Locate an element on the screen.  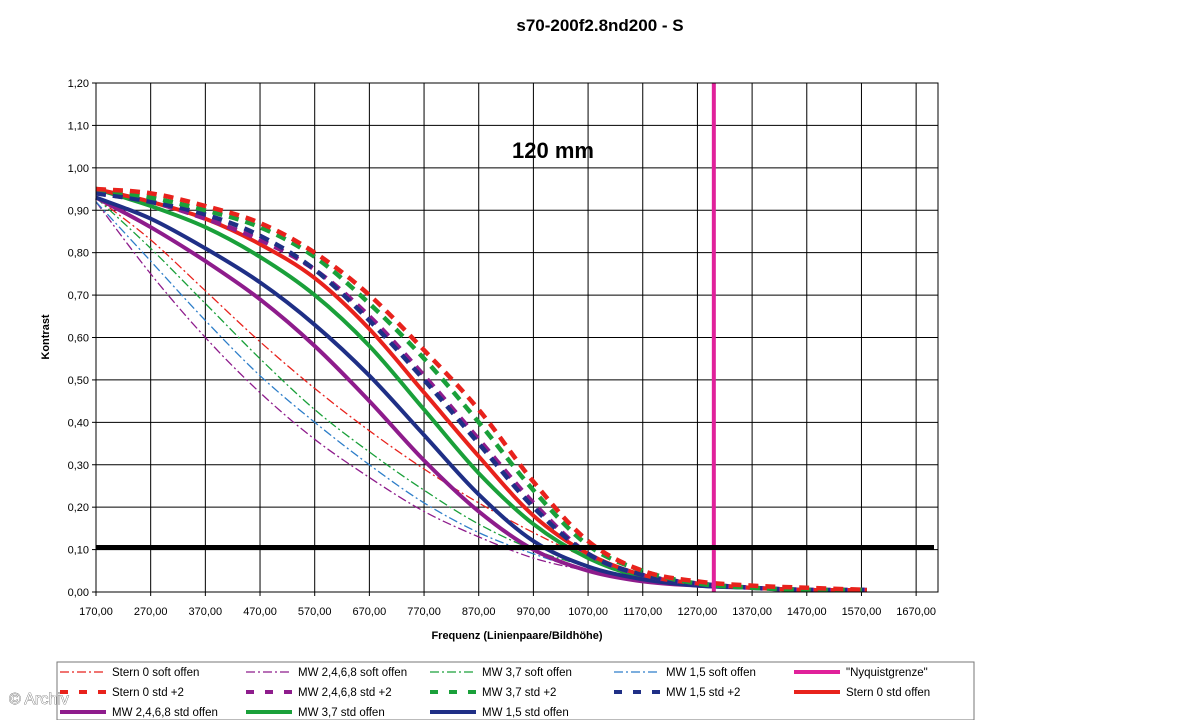
y-tick-label: 0,10 is located at coordinates (78, 551).